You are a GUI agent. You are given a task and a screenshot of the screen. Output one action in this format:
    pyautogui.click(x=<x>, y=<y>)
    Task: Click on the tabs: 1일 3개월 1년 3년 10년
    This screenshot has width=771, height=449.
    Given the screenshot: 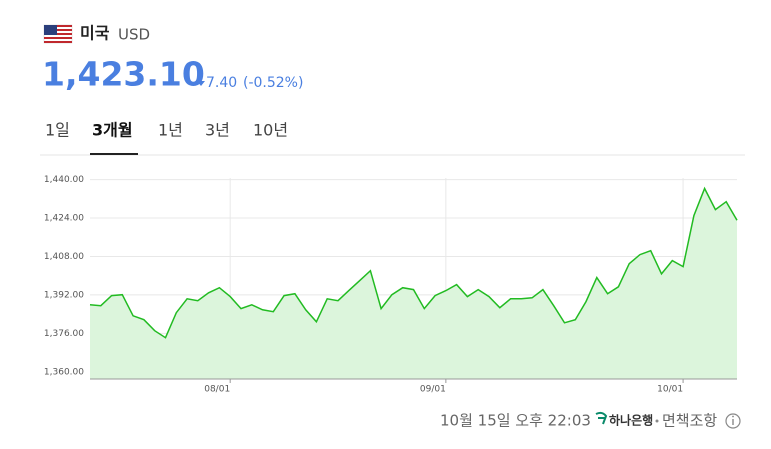 What is the action you would take?
    pyautogui.click(x=166, y=130)
    